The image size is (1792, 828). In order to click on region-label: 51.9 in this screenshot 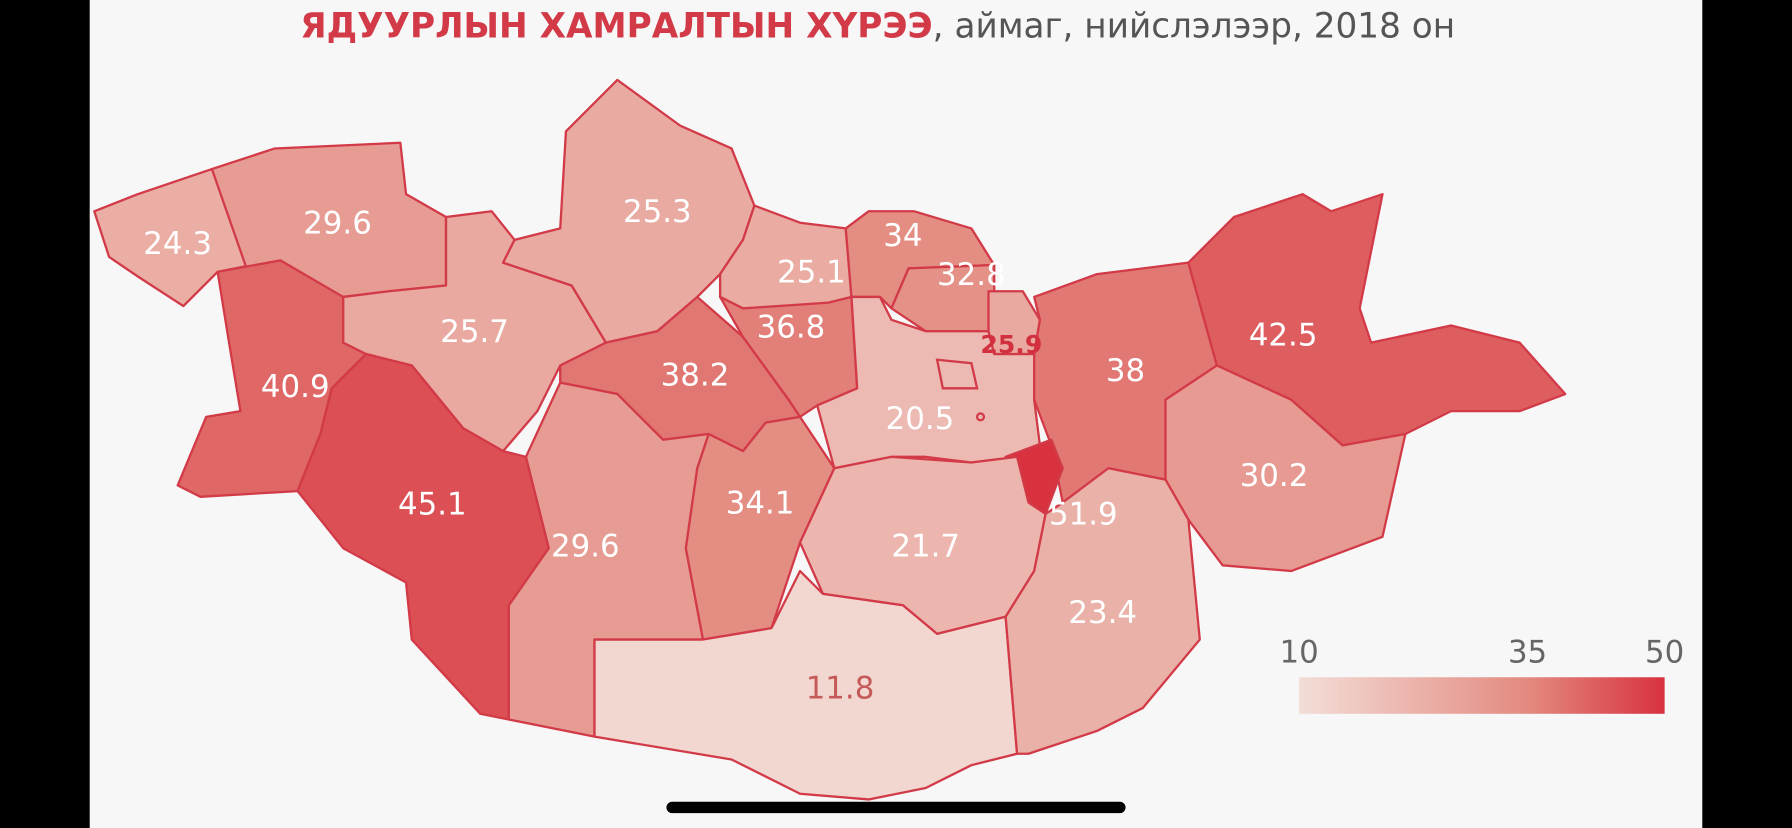, I will do `click(1083, 515)`.